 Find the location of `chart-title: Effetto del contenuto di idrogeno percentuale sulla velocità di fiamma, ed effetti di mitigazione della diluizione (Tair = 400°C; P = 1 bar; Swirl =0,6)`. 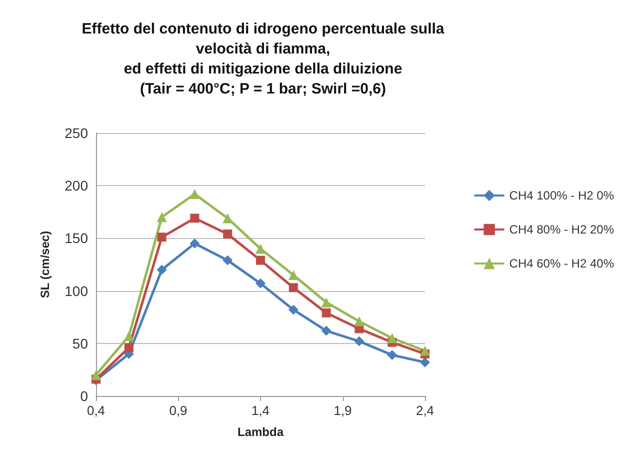

chart-title: Effetto del contenuto di idrogeno percentuale sulla velocità di fiamma, ed effetti di mitigazione della diluizione (Tair = 400°C; P = 1 bar; Swirl =0,6) is located at coordinates (263, 59).